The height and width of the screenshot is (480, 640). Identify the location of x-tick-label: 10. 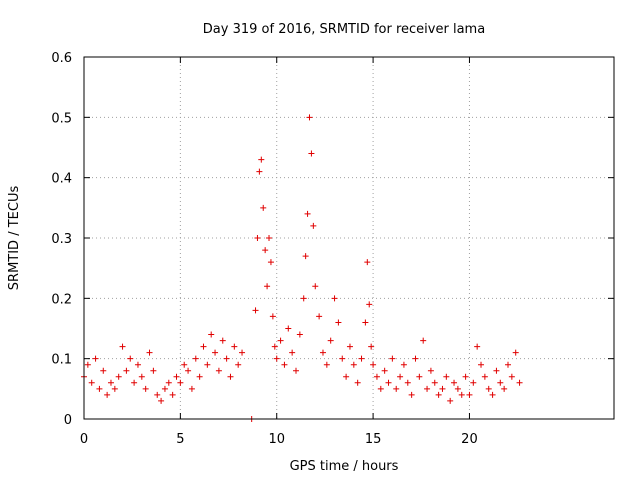
(276, 439).